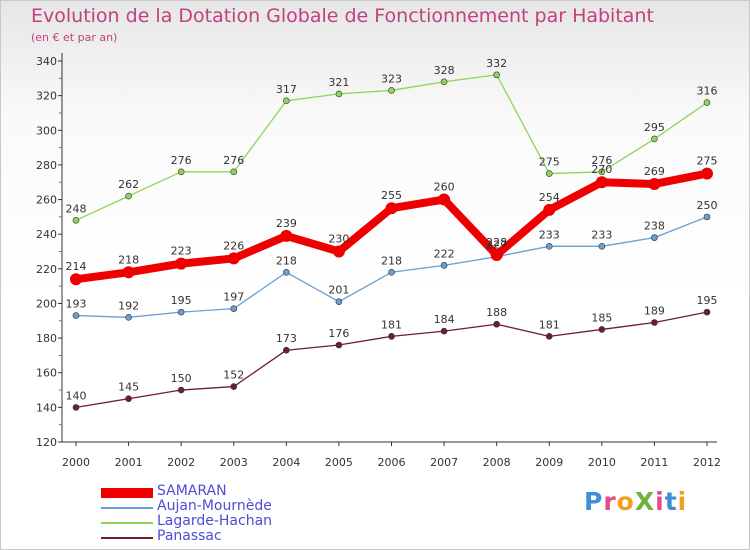 The image size is (750, 550). I want to click on data-label-3: 152, so click(233, 375).